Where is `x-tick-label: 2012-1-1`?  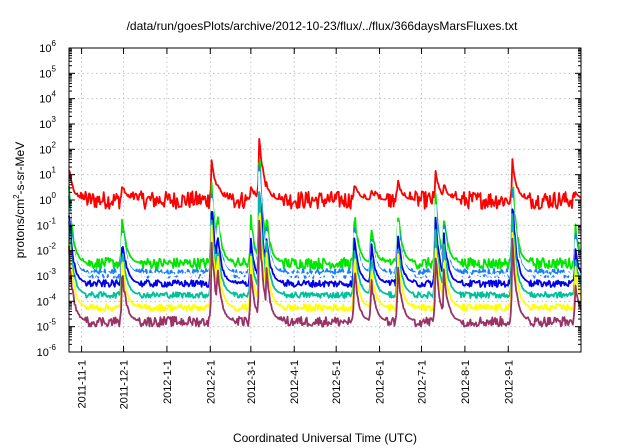
x-tick-label: 2012-1-1 is located at coordinates (168, 382).